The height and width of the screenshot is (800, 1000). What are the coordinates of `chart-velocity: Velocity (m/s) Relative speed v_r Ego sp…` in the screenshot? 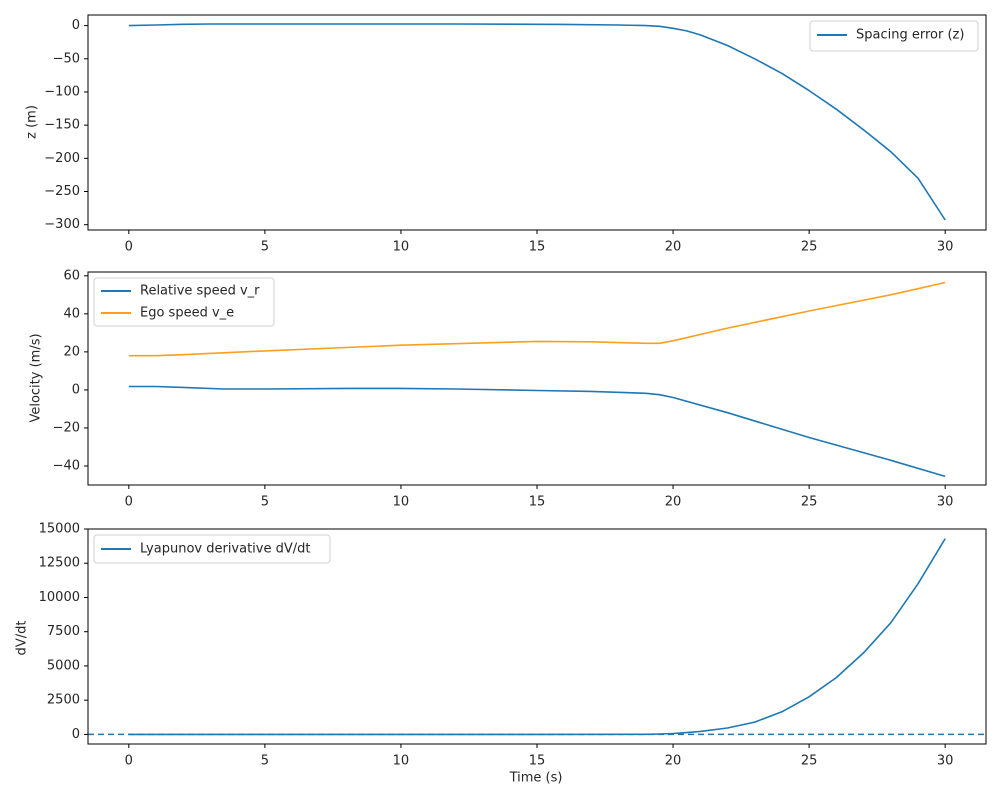 It's located at (152, 350).